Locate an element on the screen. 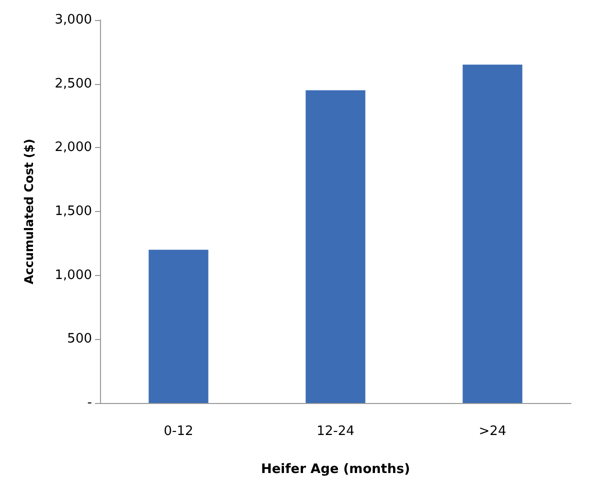 The height and width of the screenshot is (498, 611). y-tick-label: 2,500 is located at coordinates (73, 84).